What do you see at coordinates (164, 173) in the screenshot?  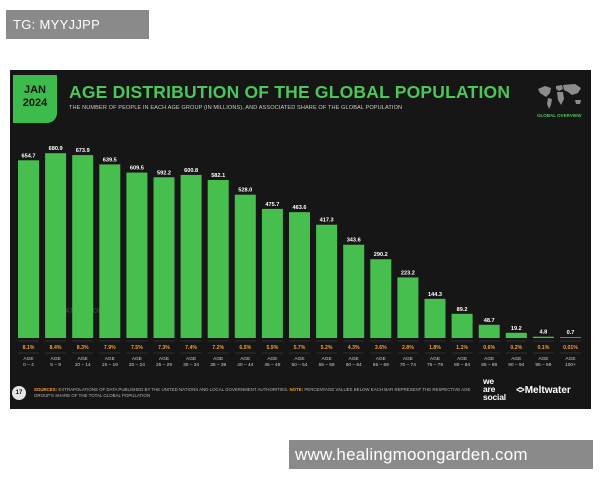 I see `bar-value-label: 592.2` at bounding box center [164, 173].